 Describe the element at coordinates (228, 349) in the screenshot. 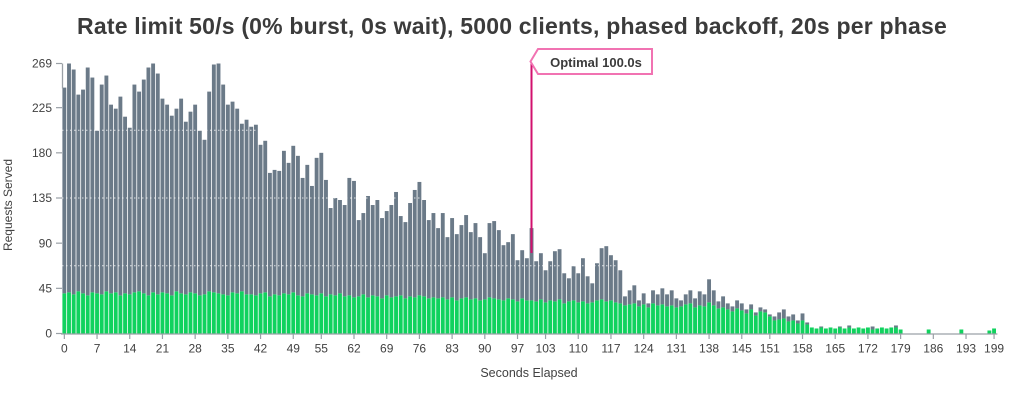

I see `x-tick-label: 35` at that location.